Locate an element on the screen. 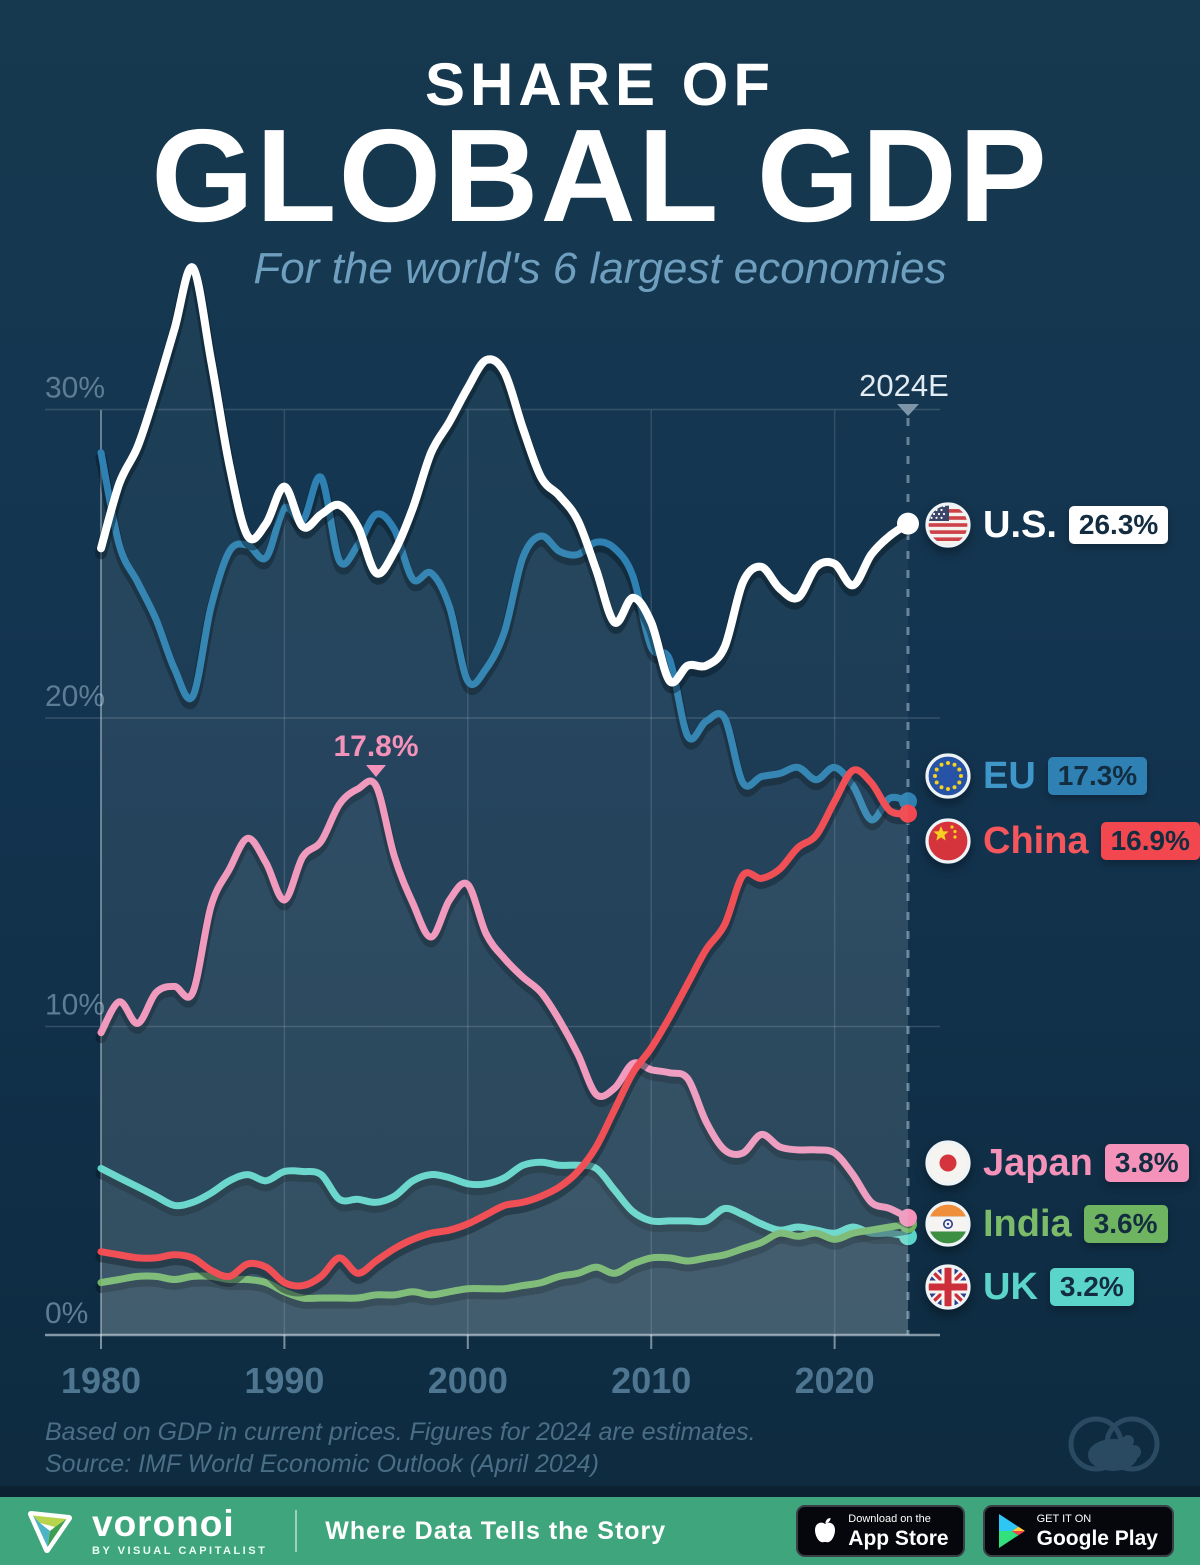 The height and width of the screenshot is (1565, 1200). legend-us: U.S. 26.3% is located at coordinates (1047, 525).